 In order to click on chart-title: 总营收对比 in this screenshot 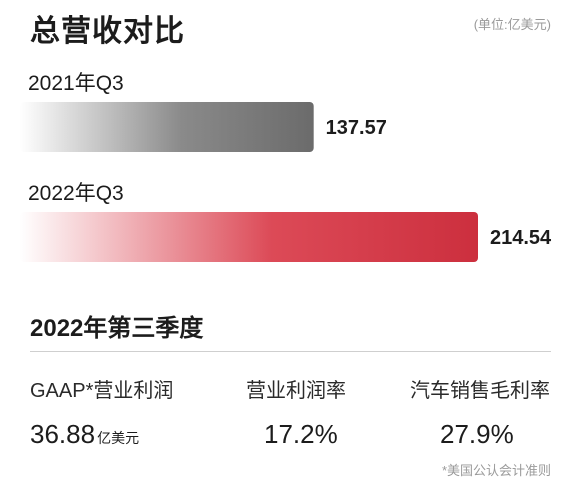, I will do `click(107, 31)`.